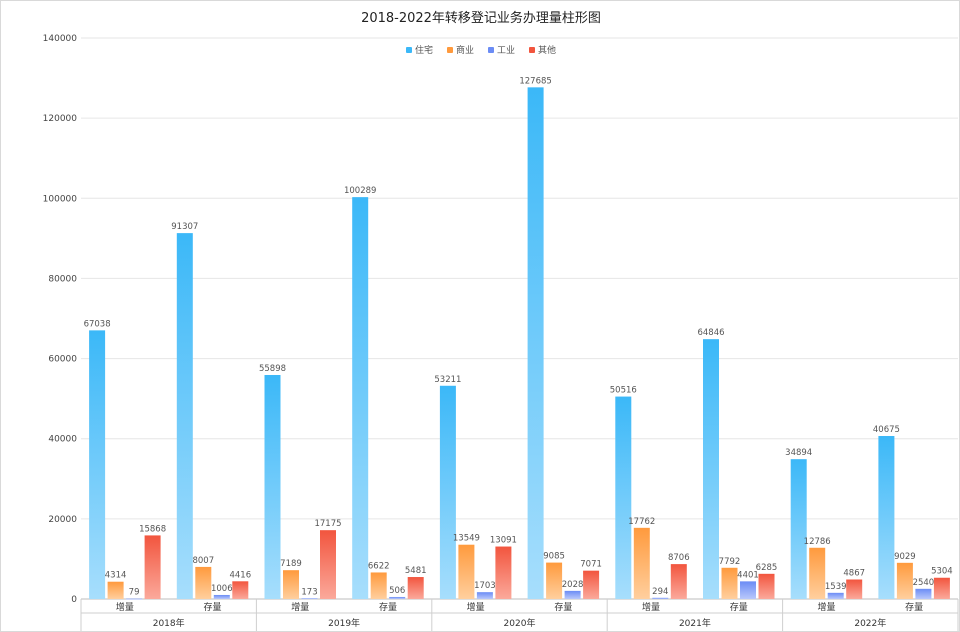 The image size is (960, 632). Describe the element at coordinates (408, 49) in the screenshot. I see `legend-swatch-residential` at that location.